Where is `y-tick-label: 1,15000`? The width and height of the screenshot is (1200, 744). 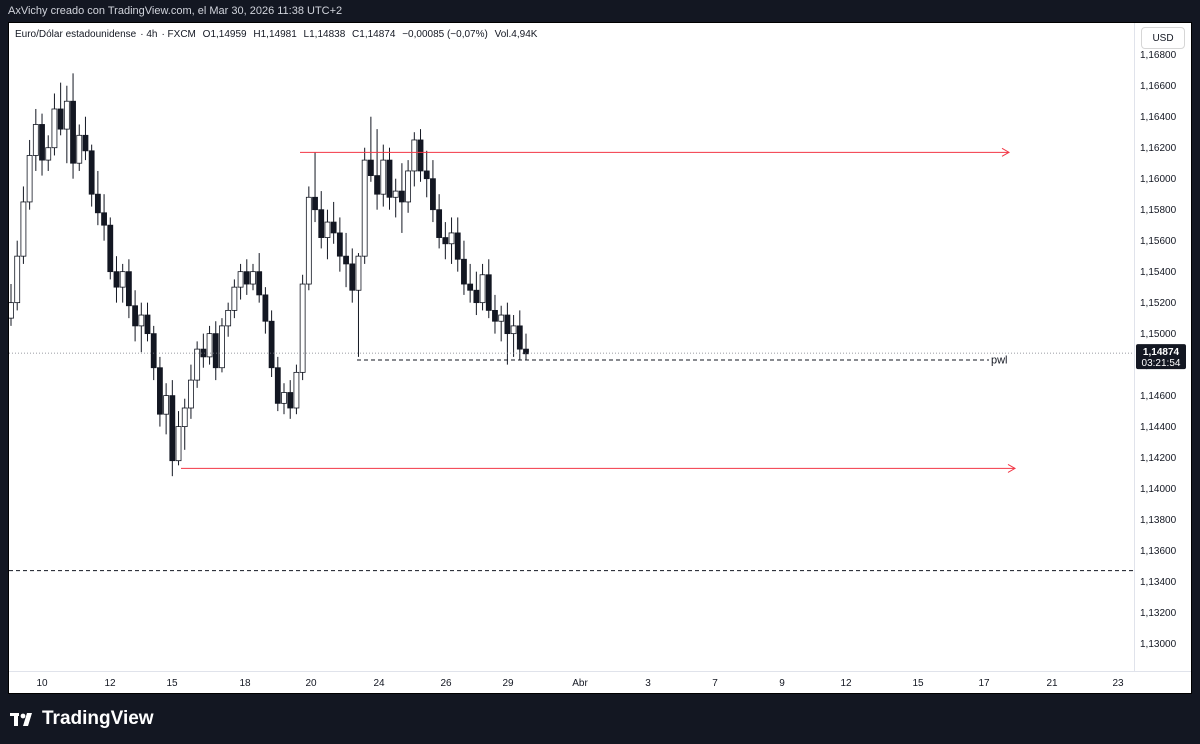
y-tick-label: 1,15000 is located at coordinates (1158, 334).